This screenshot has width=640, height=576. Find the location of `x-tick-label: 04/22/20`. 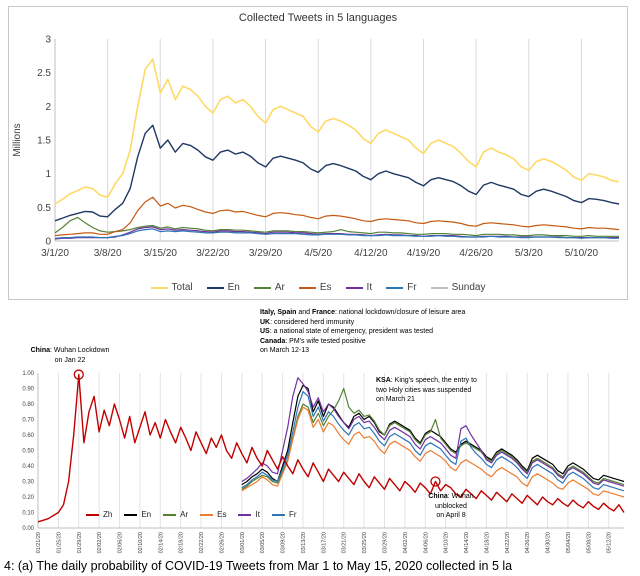

x-tick-label: 04/22/20 is located at coordinates (508, 542).